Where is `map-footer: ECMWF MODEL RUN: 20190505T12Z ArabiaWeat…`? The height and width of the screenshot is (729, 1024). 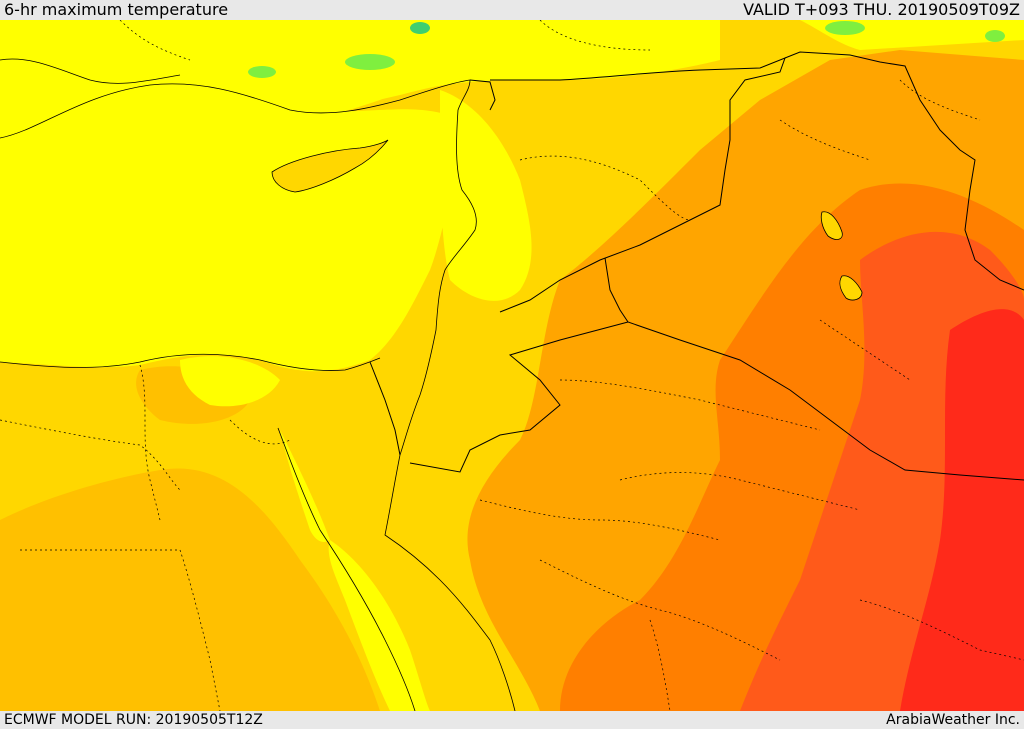
map-footer: ECMWF MODEL RUN: 20190505T12Z ArabiaWeat… is located at coordinates (512, 720).